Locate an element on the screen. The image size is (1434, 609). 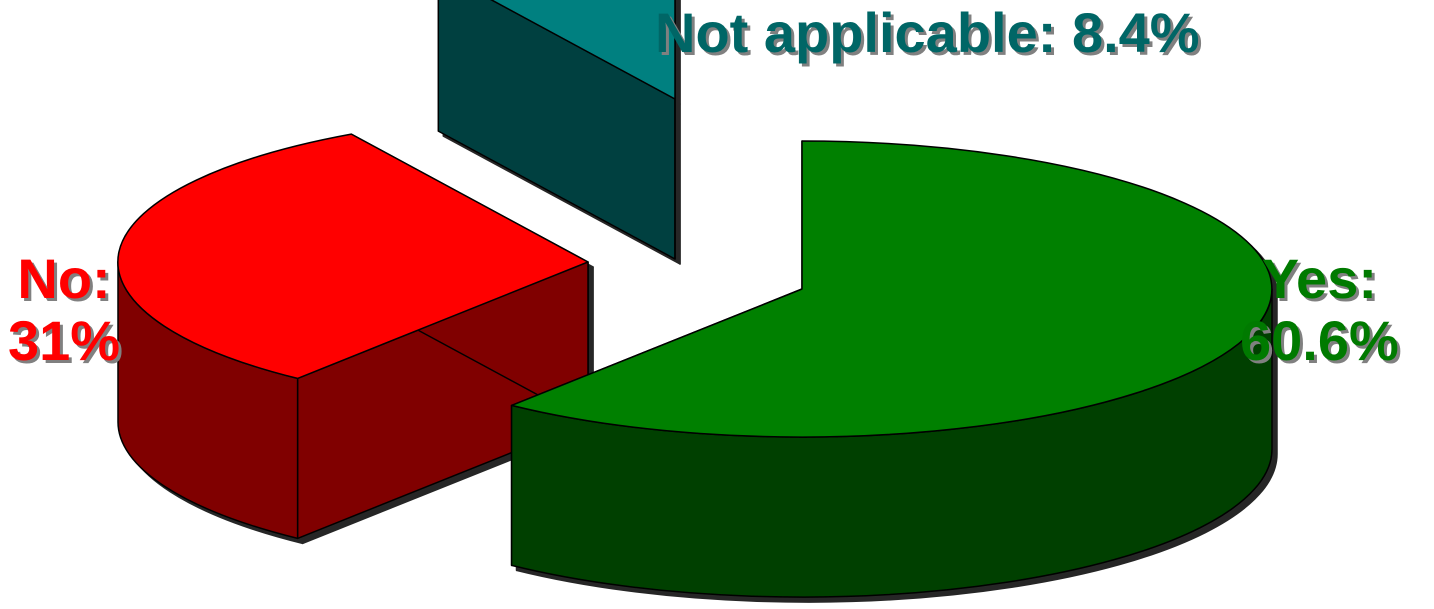
label-no: No: 31% is located at coordinates (64, 309).